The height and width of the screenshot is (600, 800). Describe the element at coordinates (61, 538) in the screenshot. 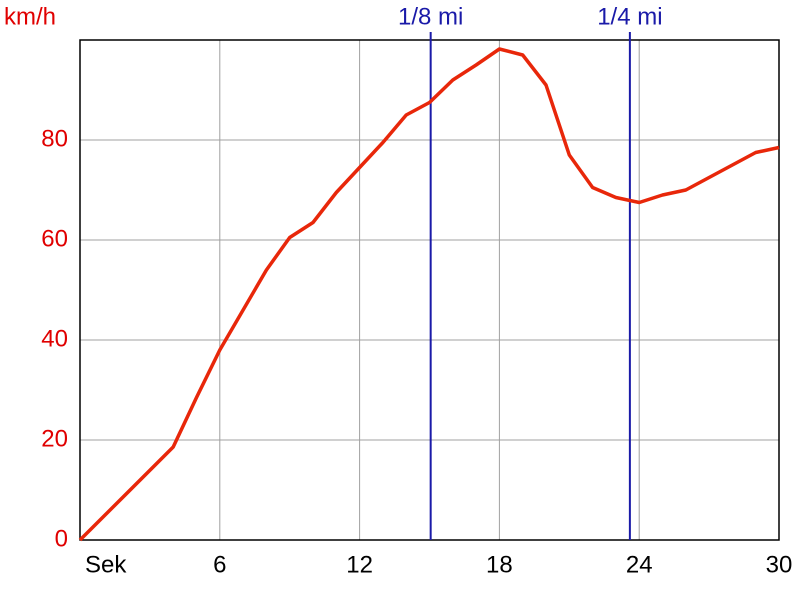

I see `y-tick-label: 0` at that location.